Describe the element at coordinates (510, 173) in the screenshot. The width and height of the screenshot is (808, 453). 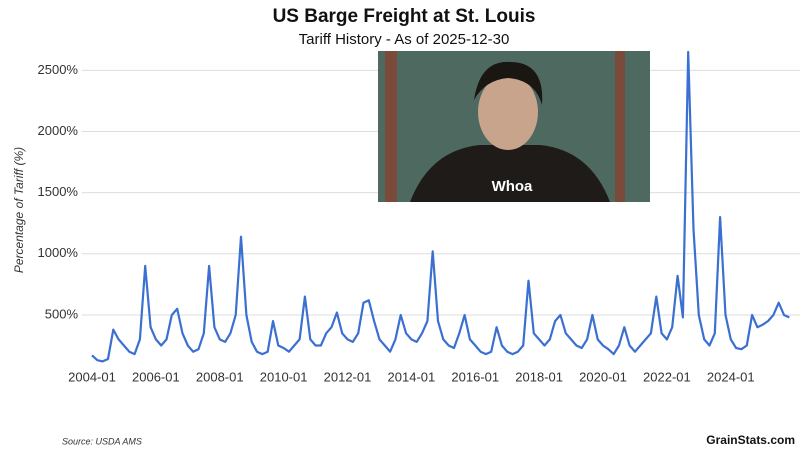
I see `image-coat` at that location.